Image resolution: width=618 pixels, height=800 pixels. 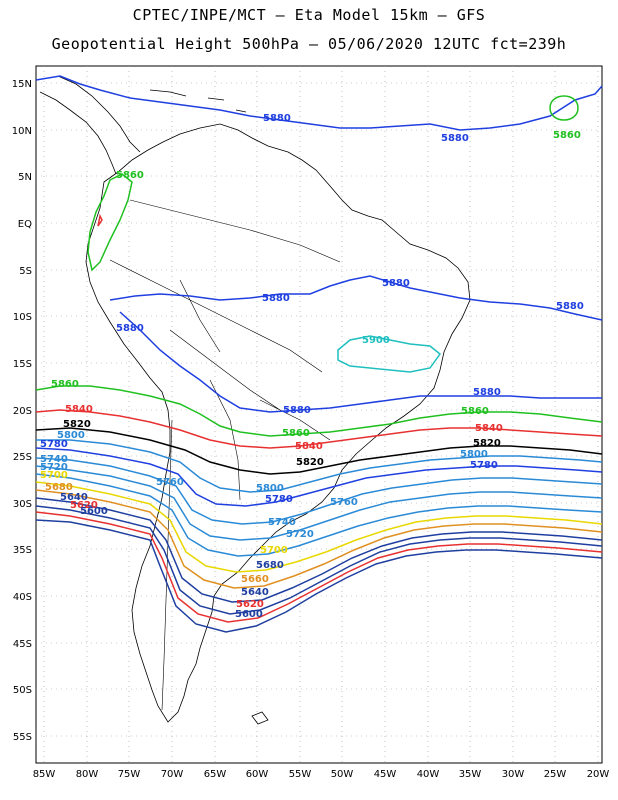 I want to click on lon-label: 55W, so click(x=300, y=774).